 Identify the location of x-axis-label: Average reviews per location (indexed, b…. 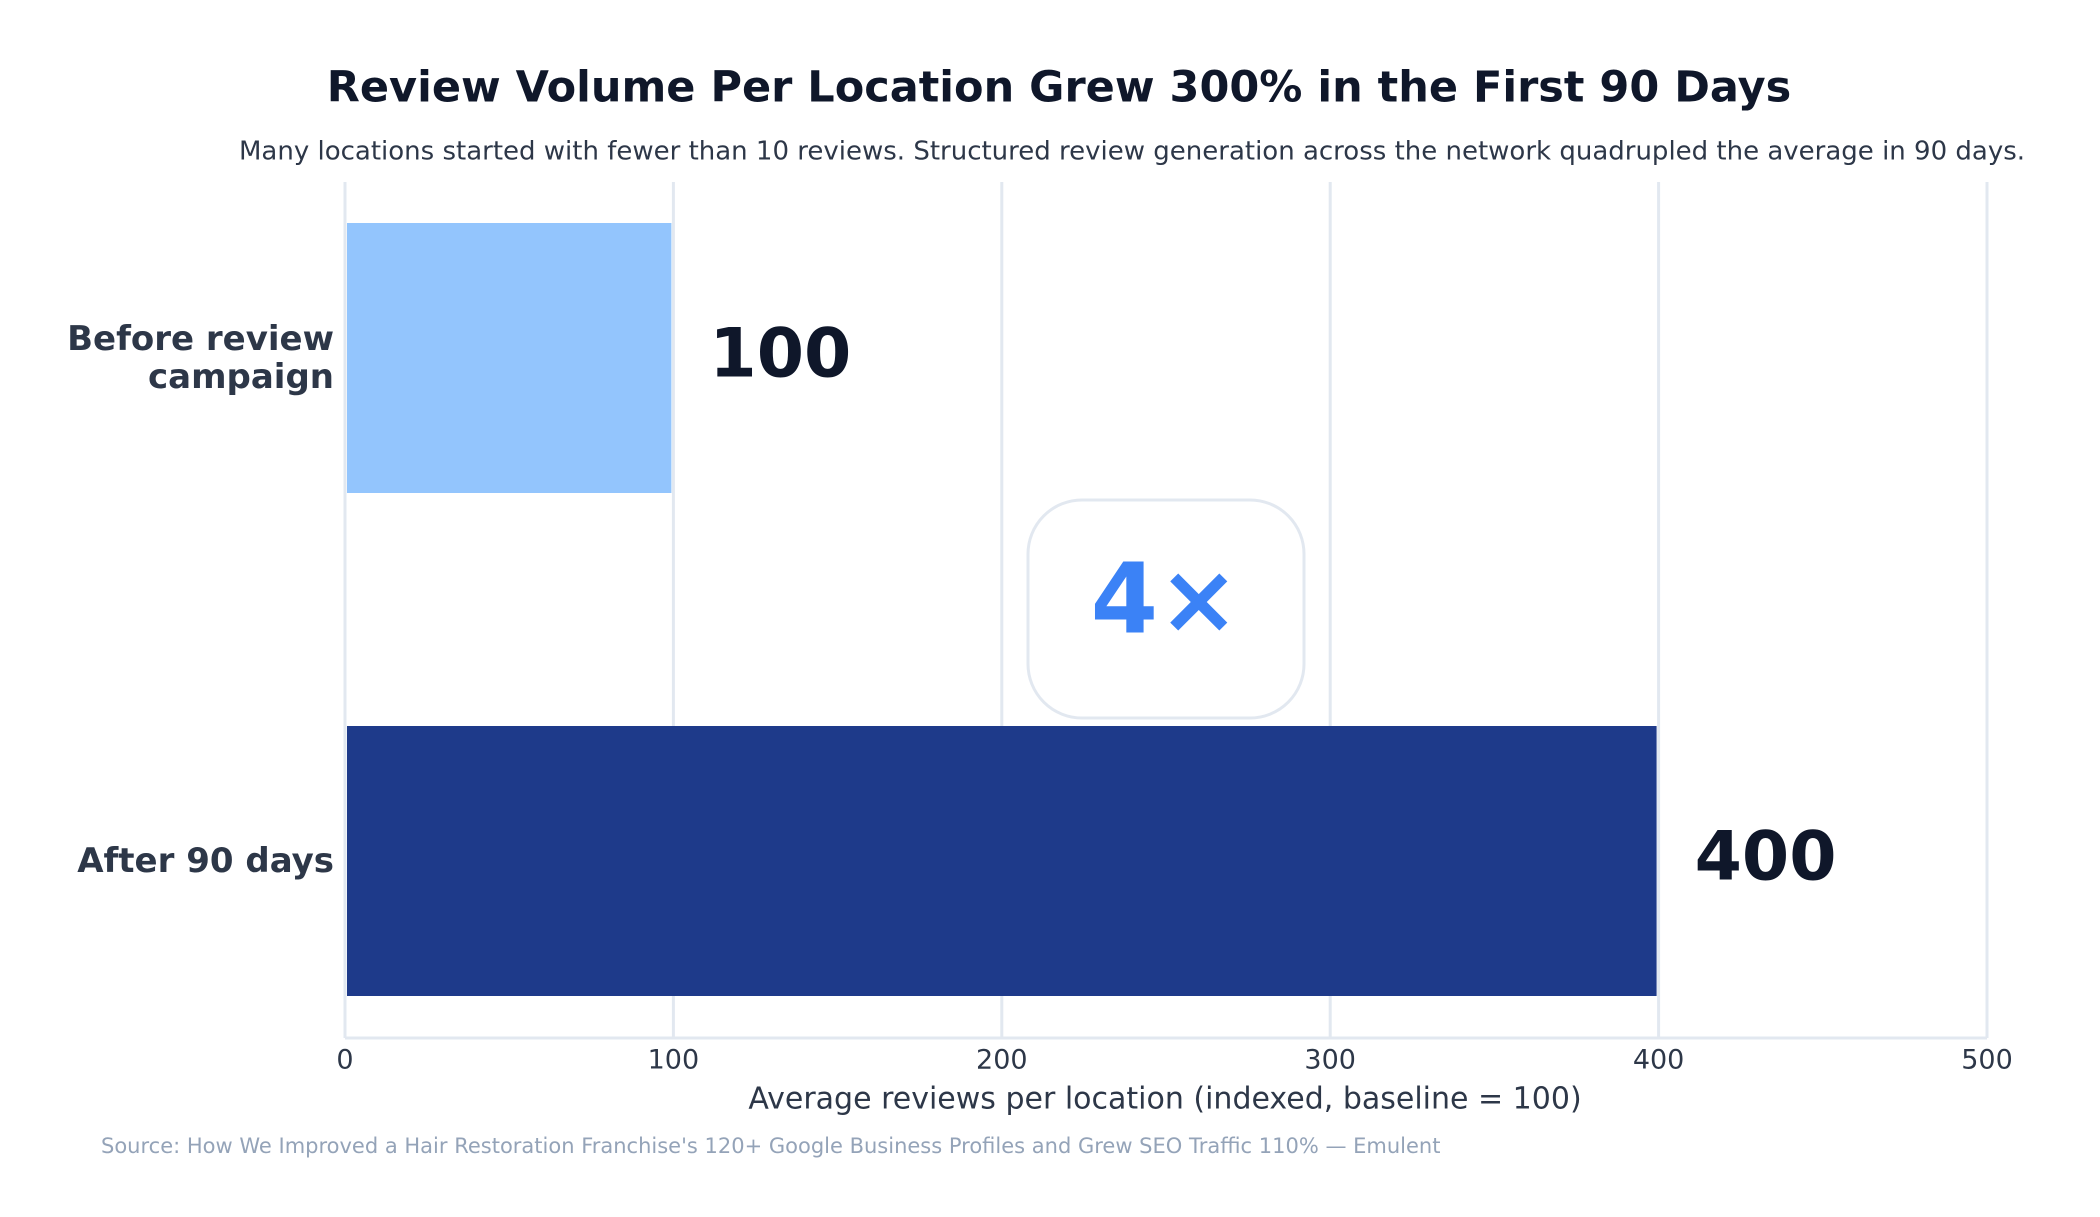
(1164, 1099).